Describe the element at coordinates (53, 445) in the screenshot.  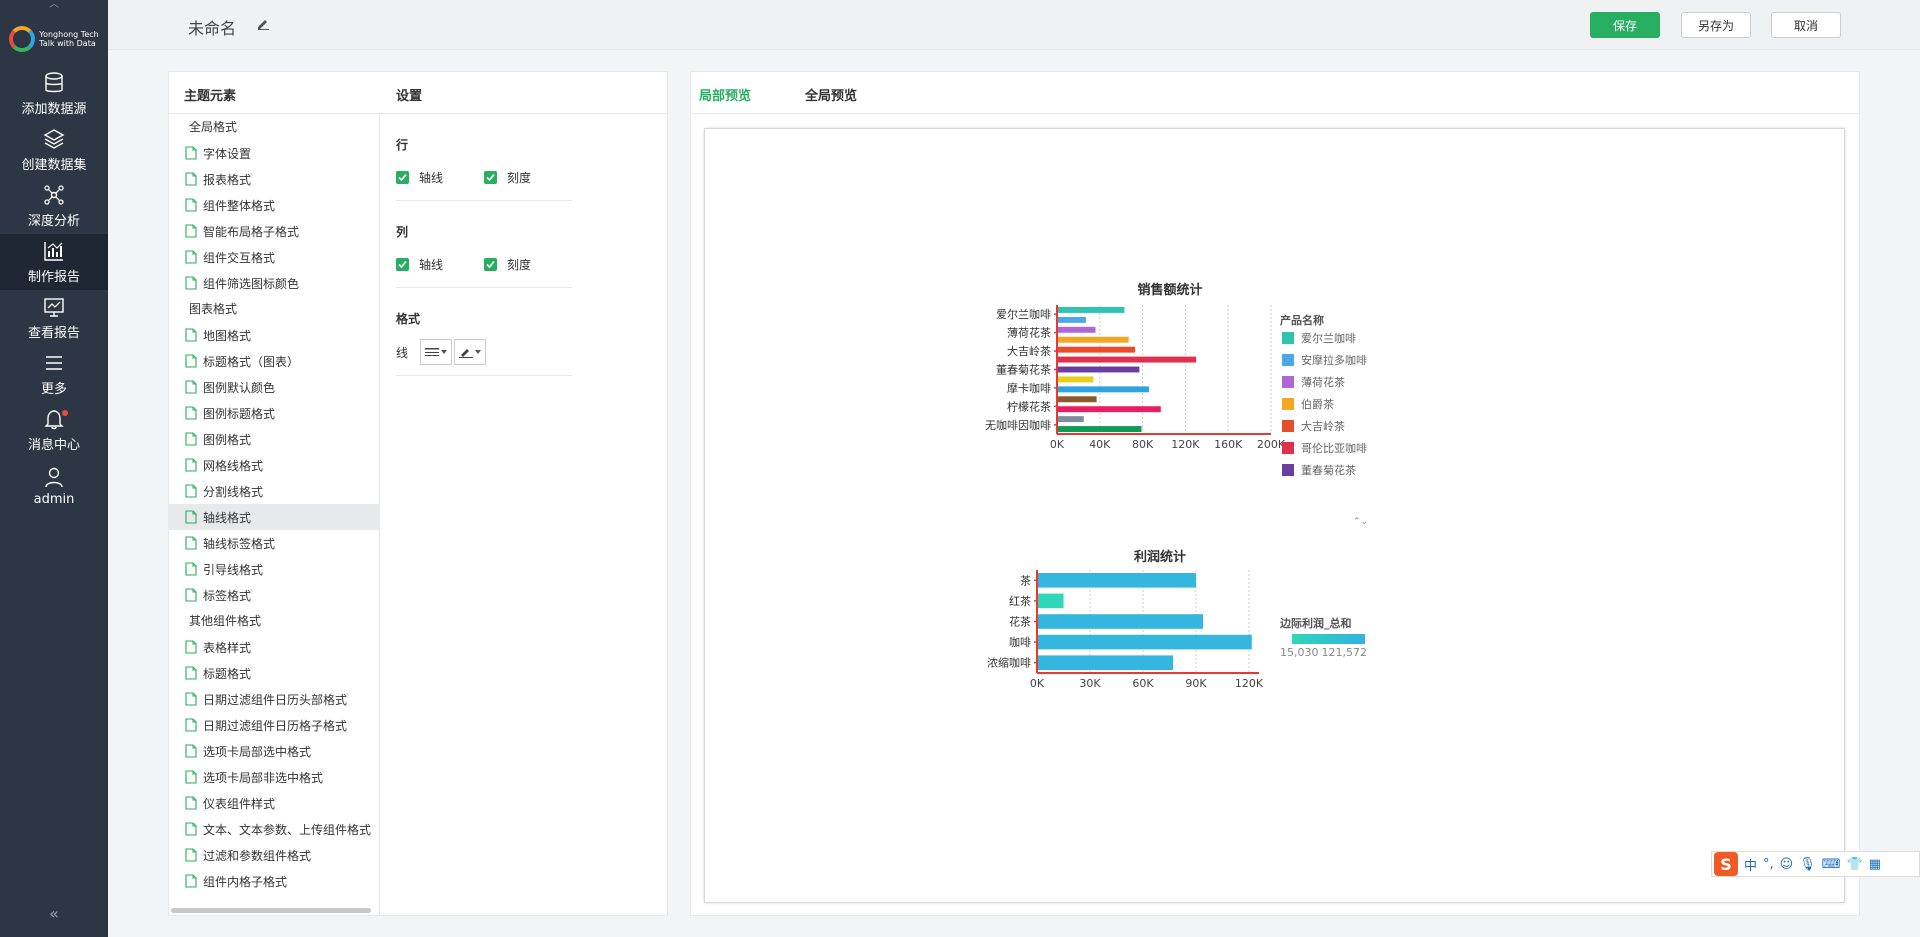
I see `nav-item-label: 消息中心` at that location.